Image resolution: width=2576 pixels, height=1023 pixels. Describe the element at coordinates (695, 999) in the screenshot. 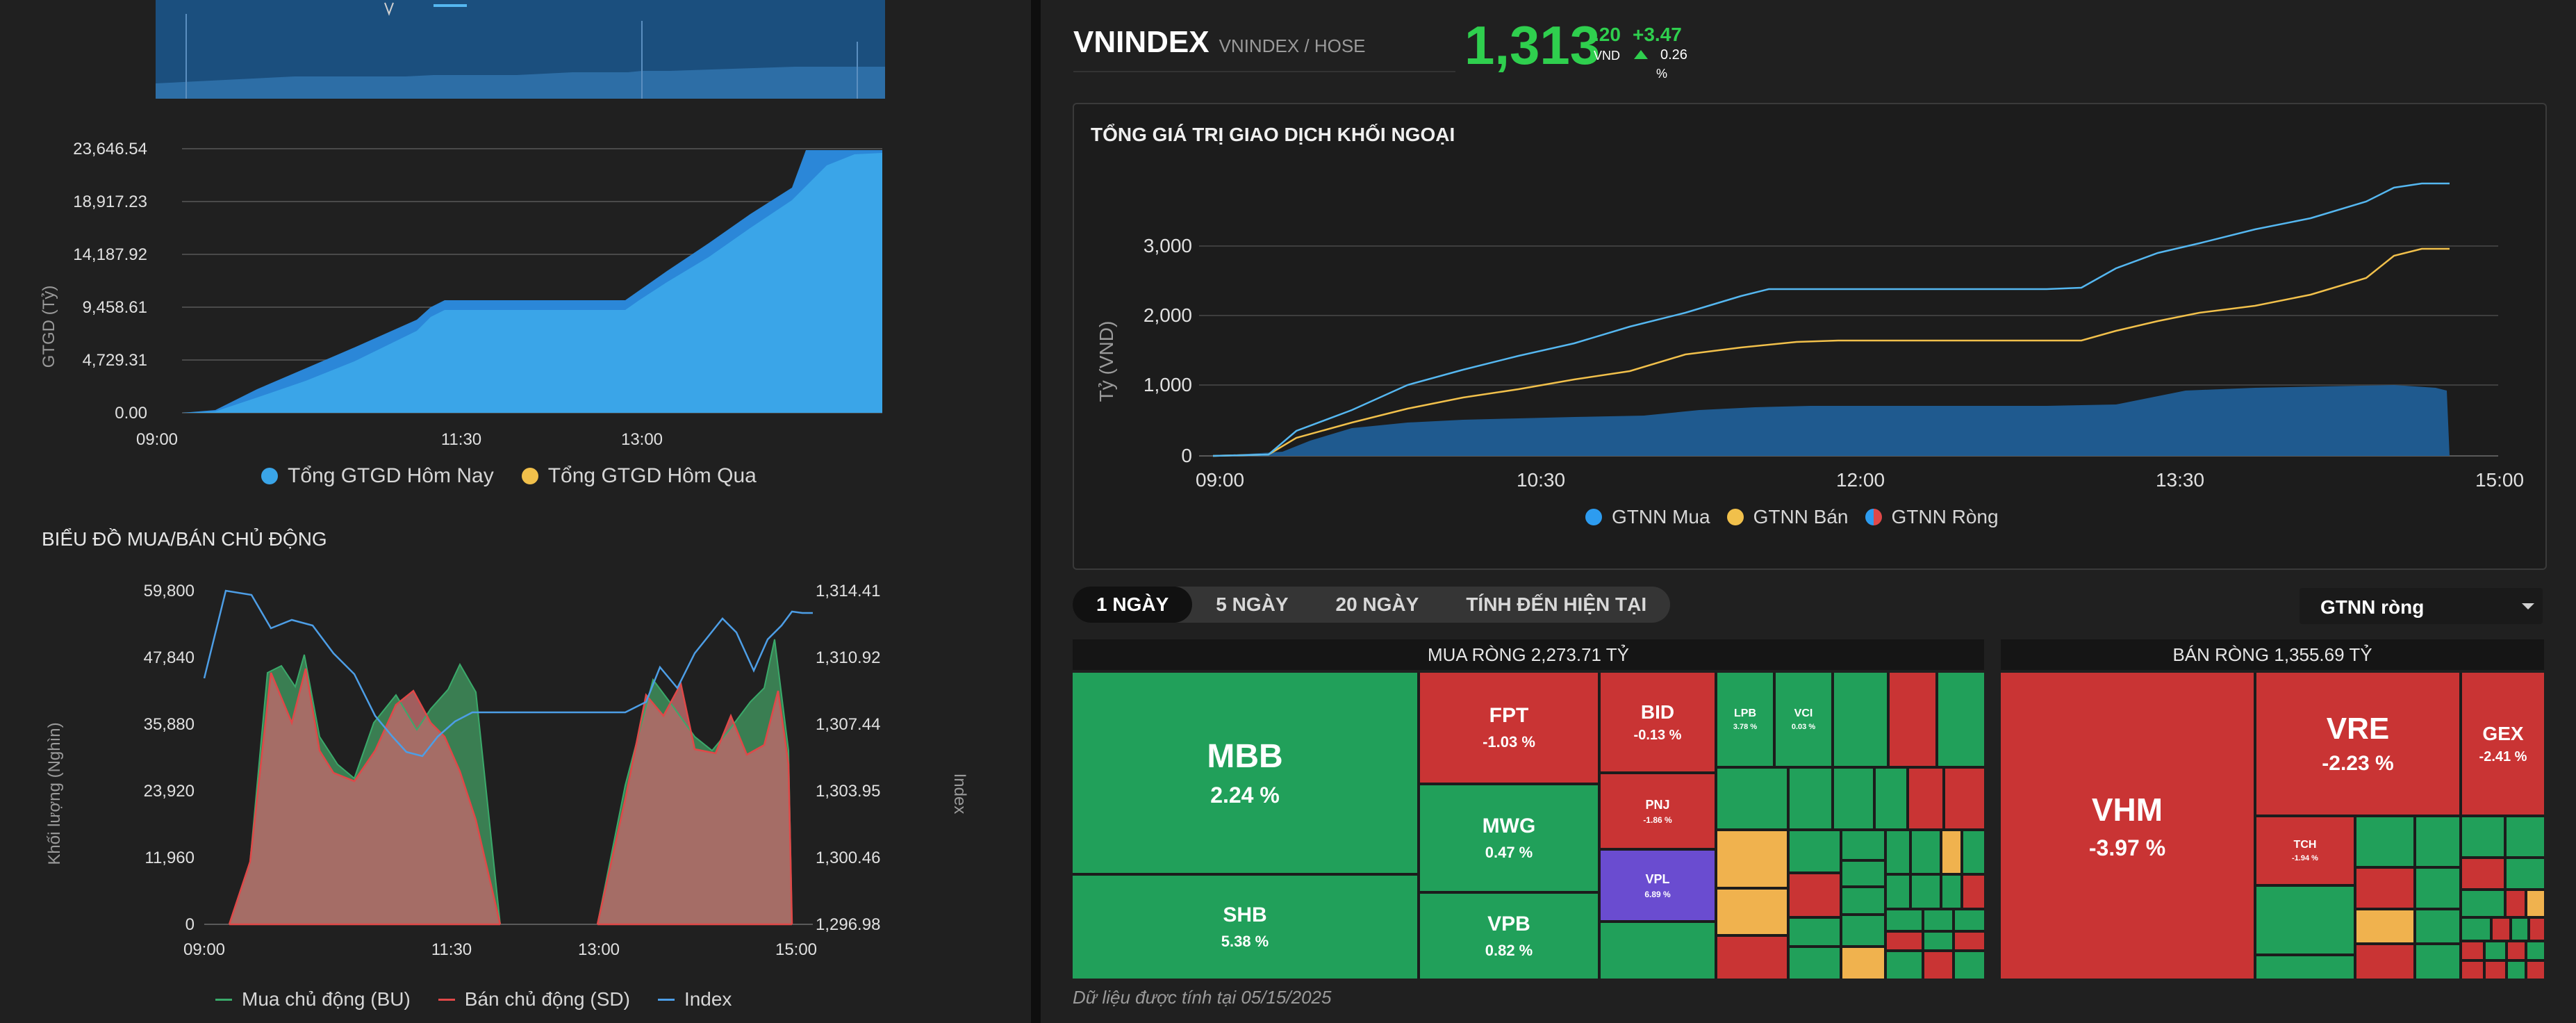

I see `legend-index: Index` at that location.